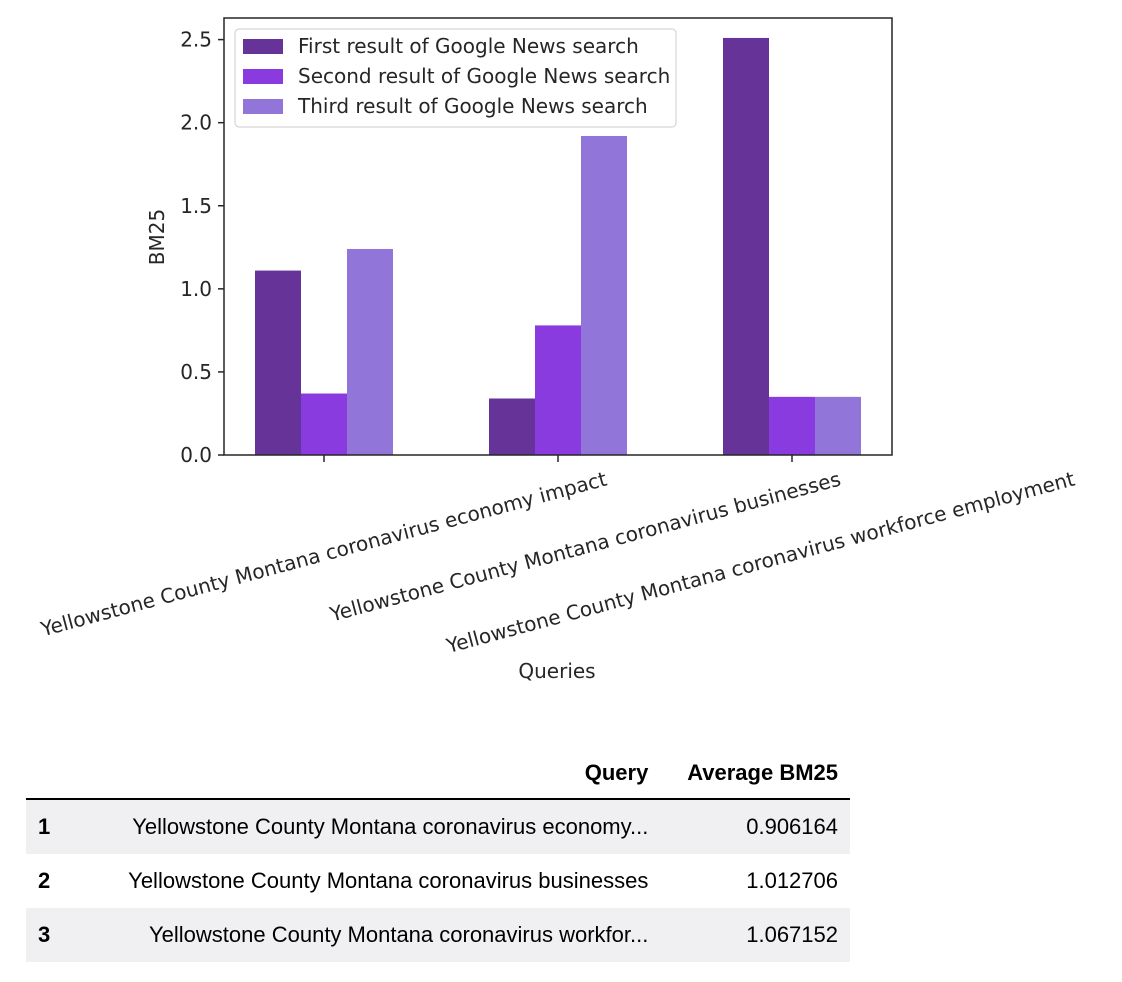 The image size is (1122, 982). Describe the element at coordinates (755, 935) in the screenshot. I see `row-average: 1.067152` at that location.